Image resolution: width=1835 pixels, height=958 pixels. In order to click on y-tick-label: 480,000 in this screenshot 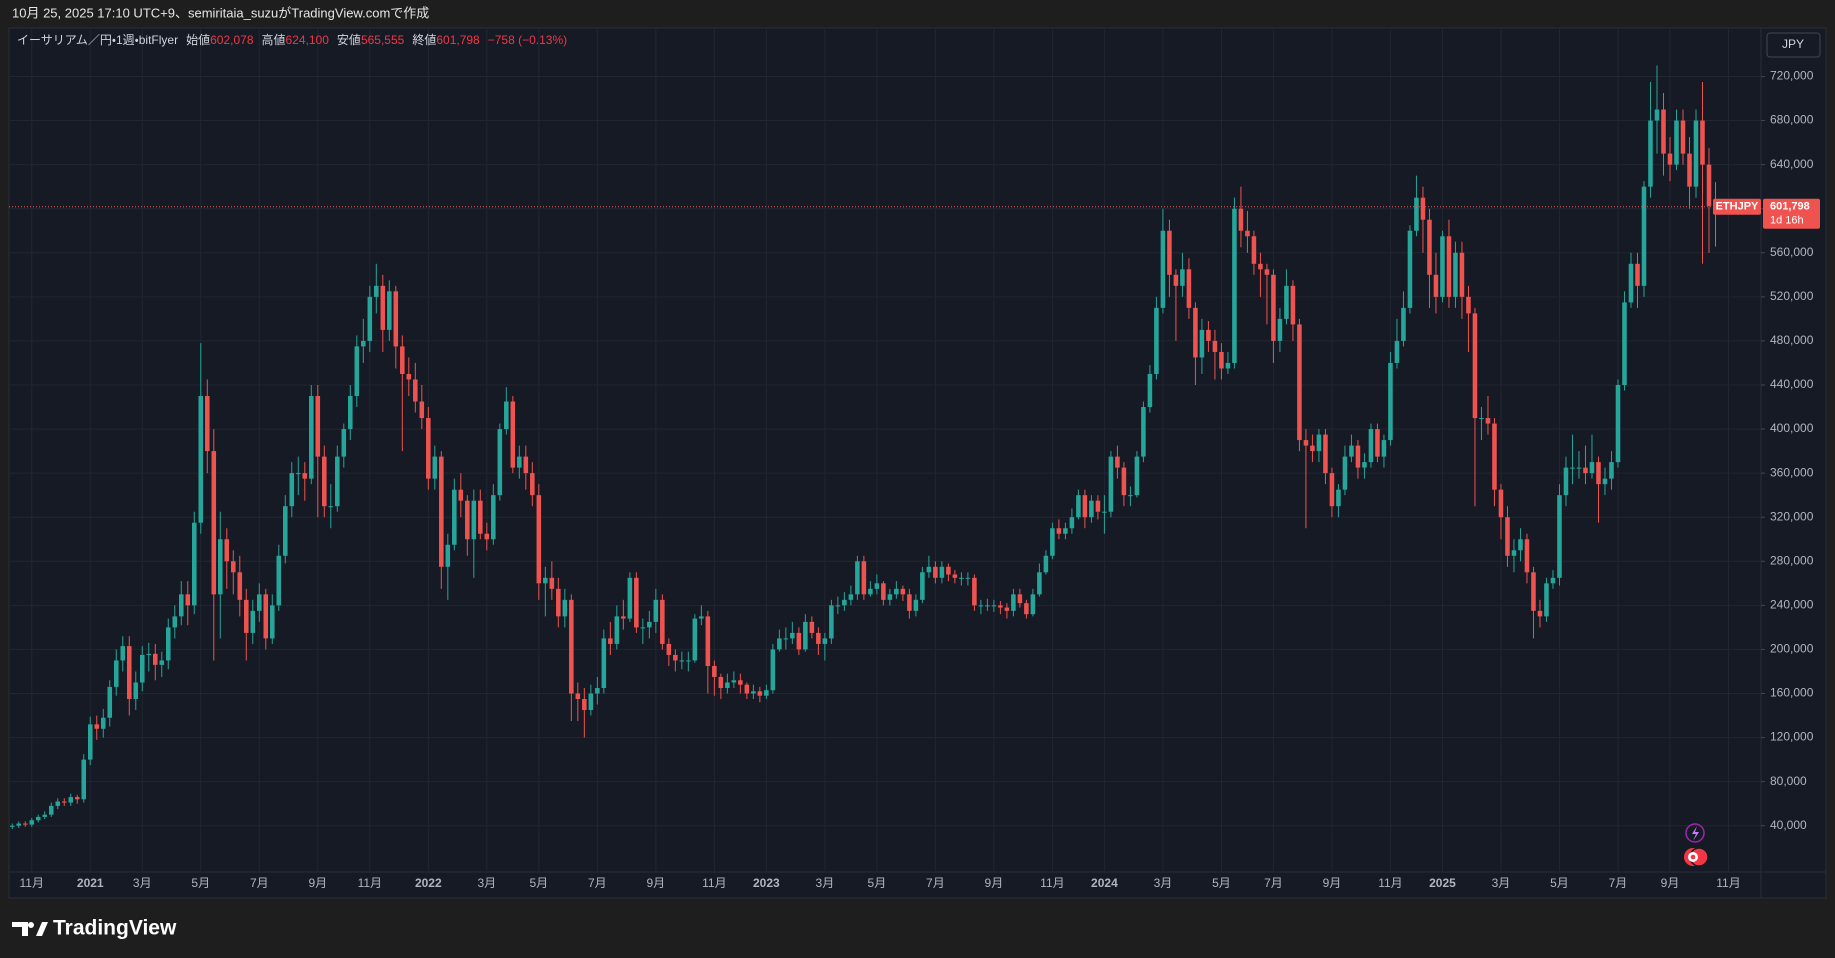, I will do `click(1792, 340)`.